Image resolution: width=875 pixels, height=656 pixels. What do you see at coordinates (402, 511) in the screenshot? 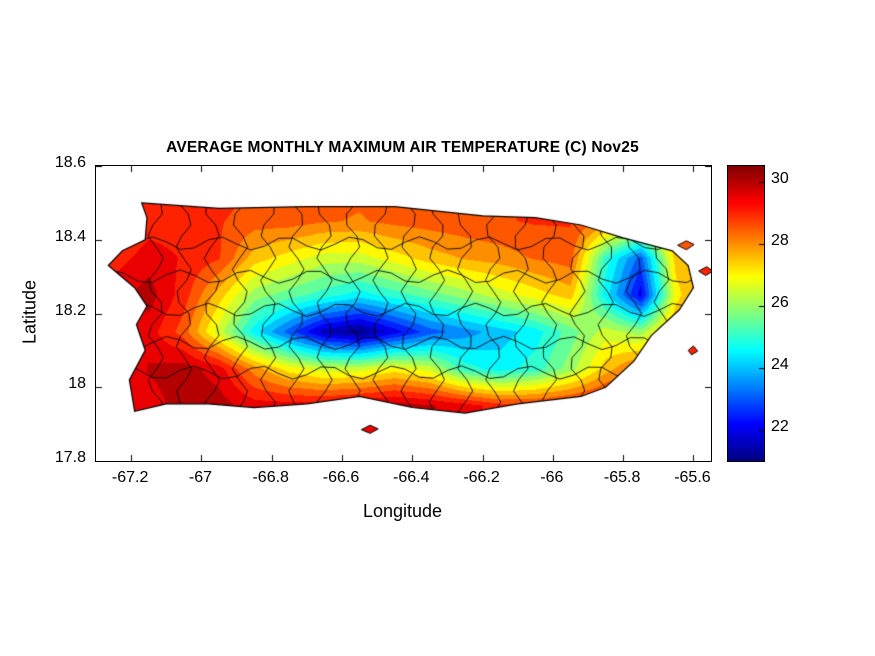
I see `x-axis-label: Longitude` at bounding box center [402, 511].